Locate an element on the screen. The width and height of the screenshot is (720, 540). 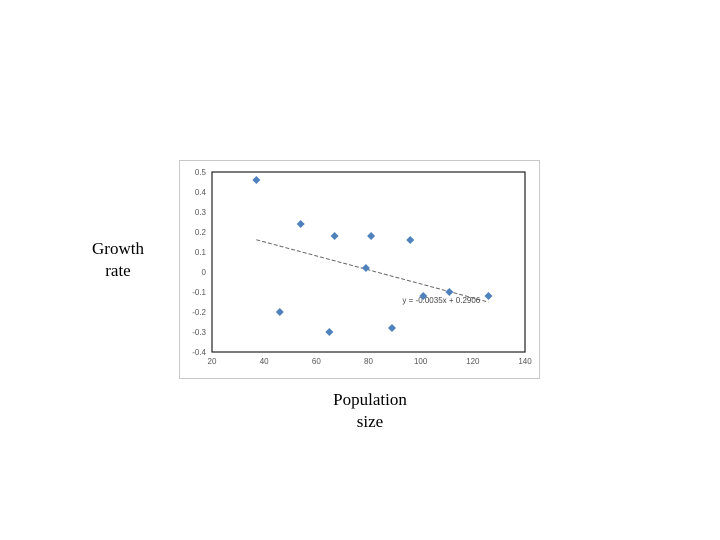
x-axis-title-line1: Population is located at coordinates (370, 399).